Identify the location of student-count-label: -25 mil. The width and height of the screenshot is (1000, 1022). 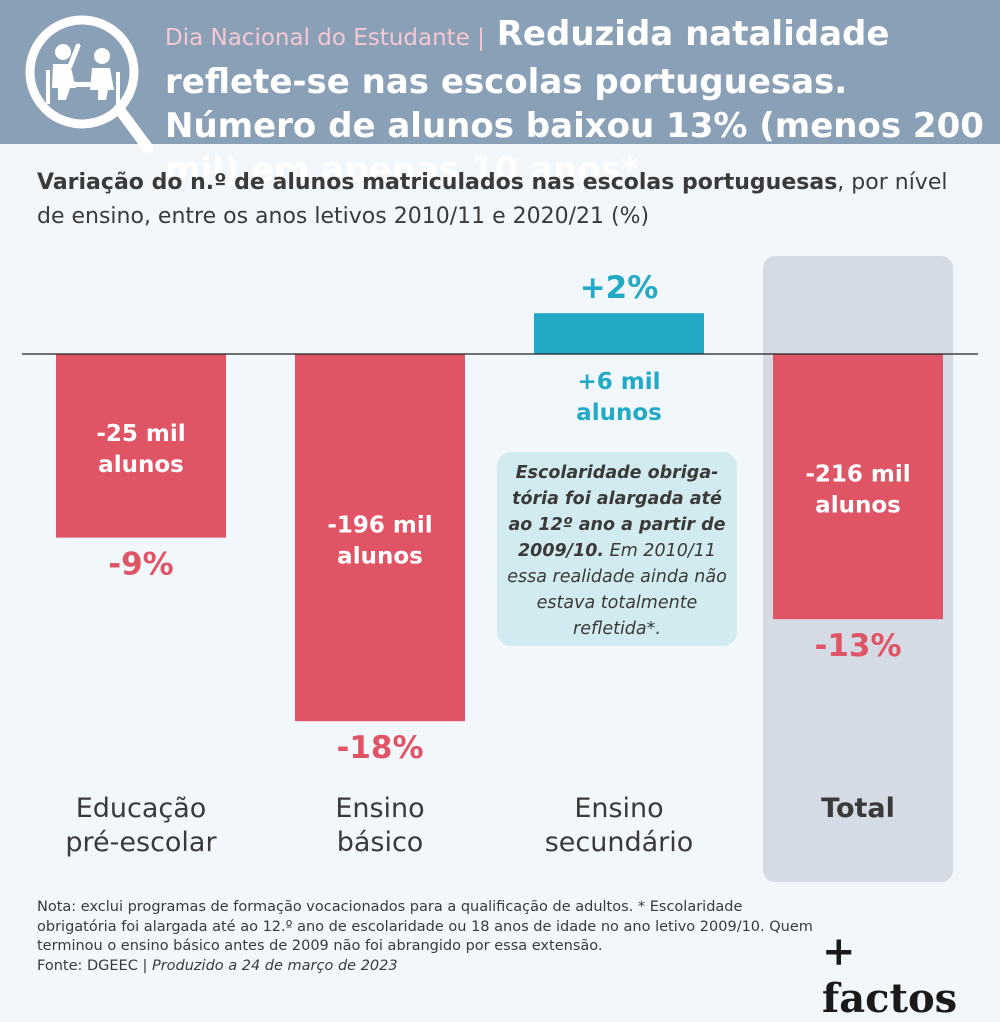
(140, 434).